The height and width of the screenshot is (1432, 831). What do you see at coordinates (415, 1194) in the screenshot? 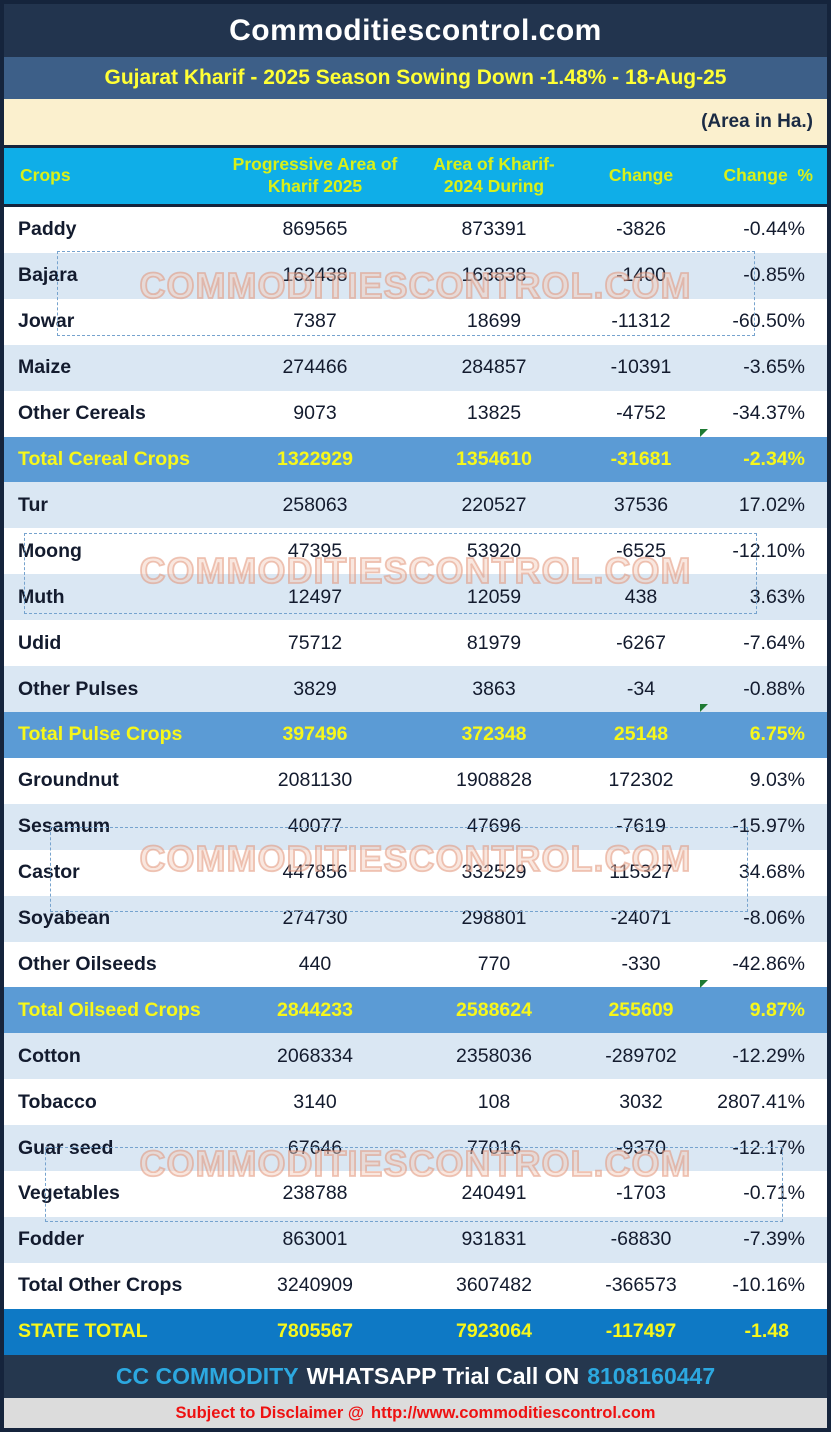
I see `table-row: Vegetables 238788 240491 -1703 -0.71%` at bounding box center [415, 1194].